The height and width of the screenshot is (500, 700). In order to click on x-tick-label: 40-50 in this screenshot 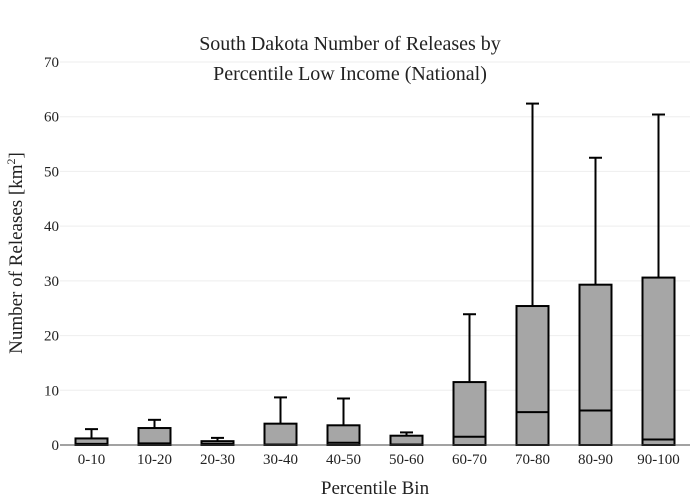, I will do `click(343, 460)`.